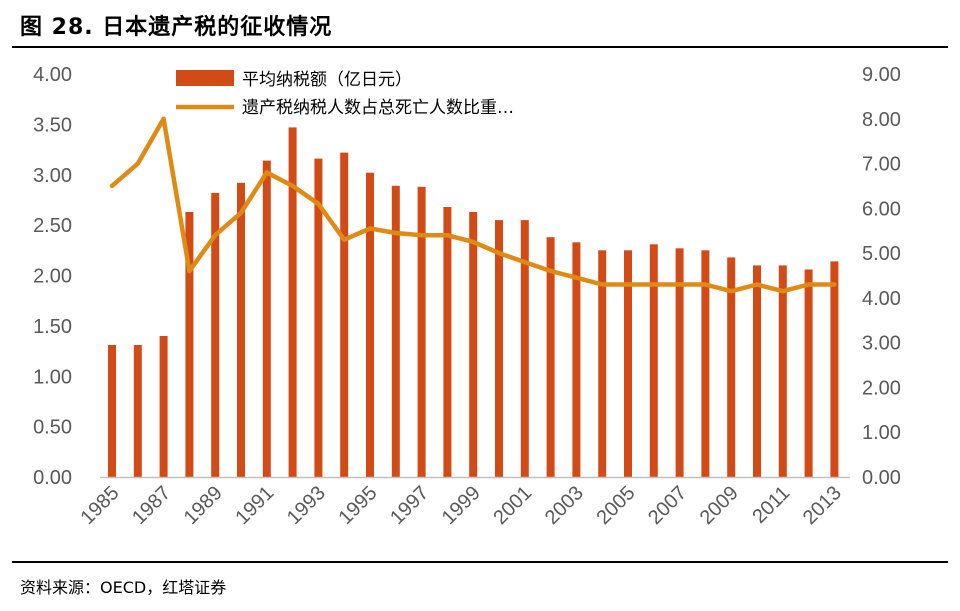 The image size is (960, 611). What do you see at coordinates (881, 120) in the screenshot?
I see `right-tick-label: 8.00` at bounding box center [881, 120].